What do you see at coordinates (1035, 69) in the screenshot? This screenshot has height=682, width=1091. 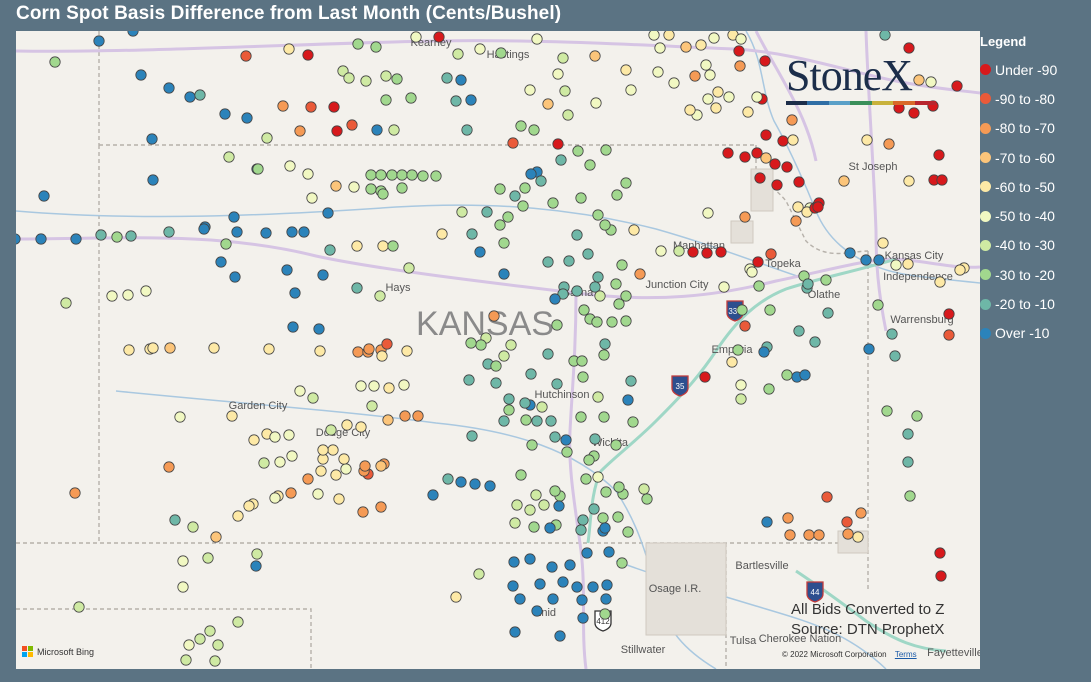 I see `legend-item: Under -90` at bounding box center [1035, 69].